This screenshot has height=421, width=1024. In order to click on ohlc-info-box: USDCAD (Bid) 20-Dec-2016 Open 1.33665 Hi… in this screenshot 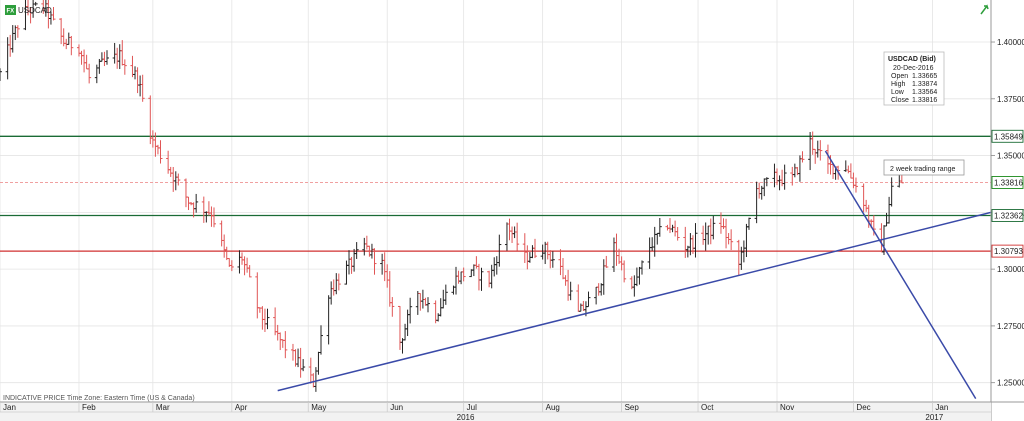, I will do `click(914, 78)`.